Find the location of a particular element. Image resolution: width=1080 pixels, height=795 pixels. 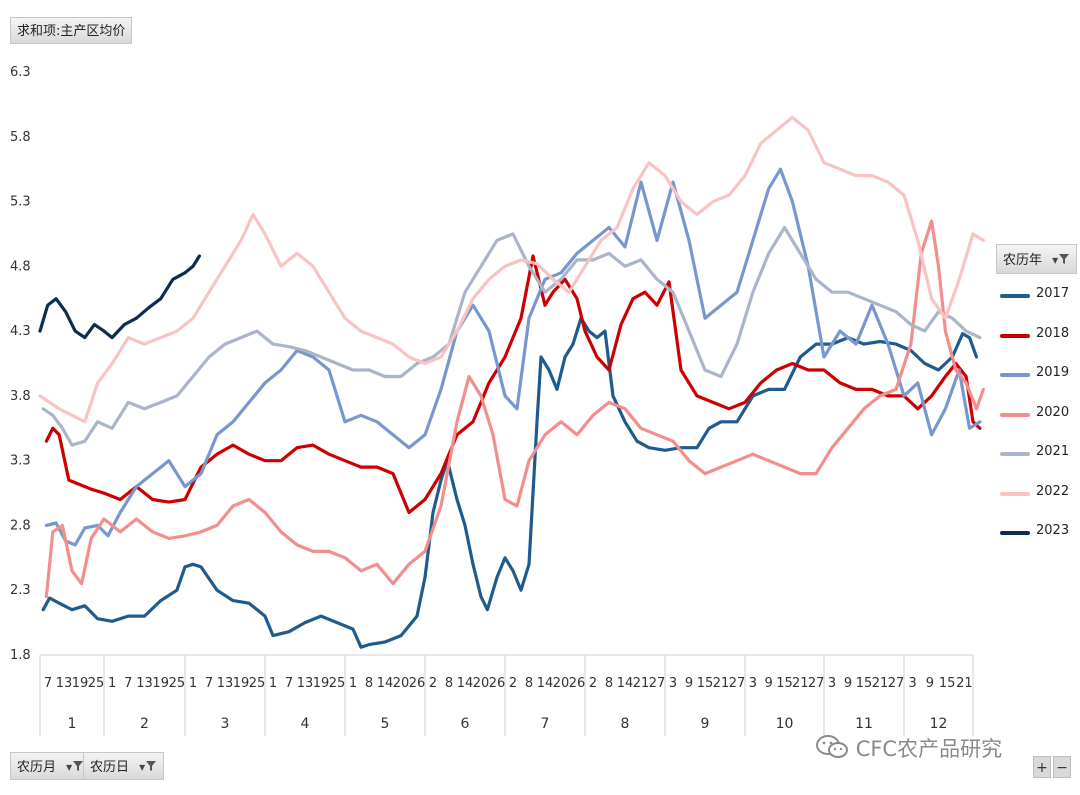

x-month-label: 6 is located at coordinates (465, 724).